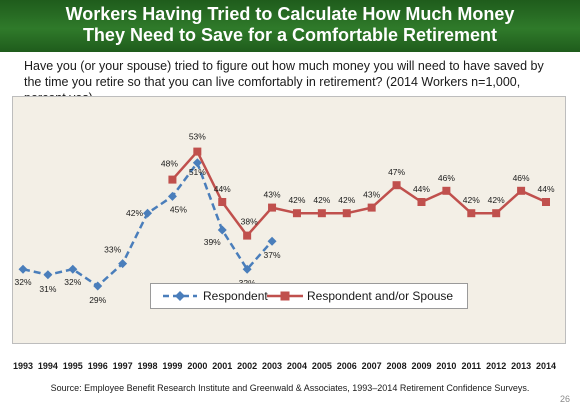  Describe the element at coordinates (222, 189) in the screenshot. I see `data-label-spouse-2001: 44%` at that location.